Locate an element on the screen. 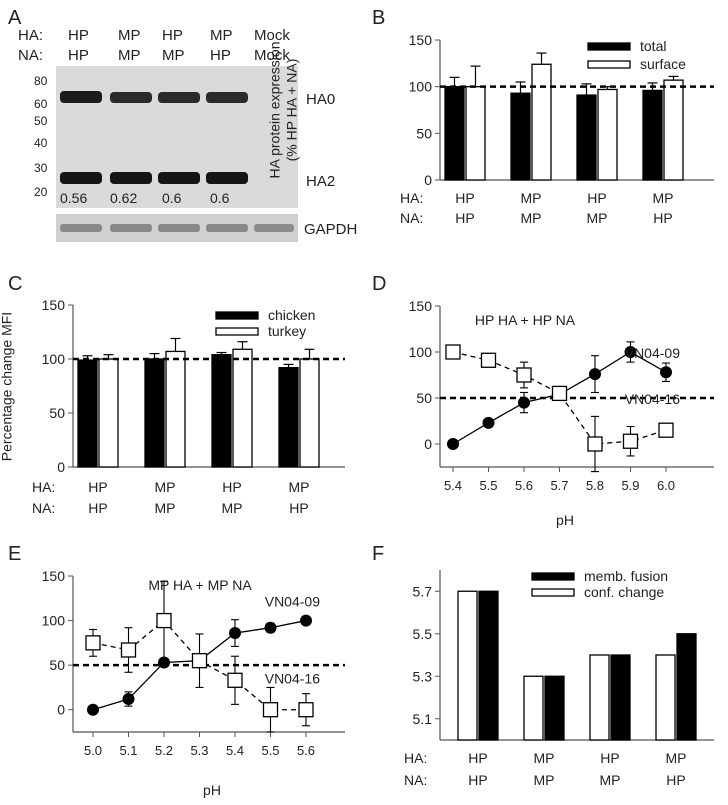  marker-40: 40 is located at coordinates (41, 143).